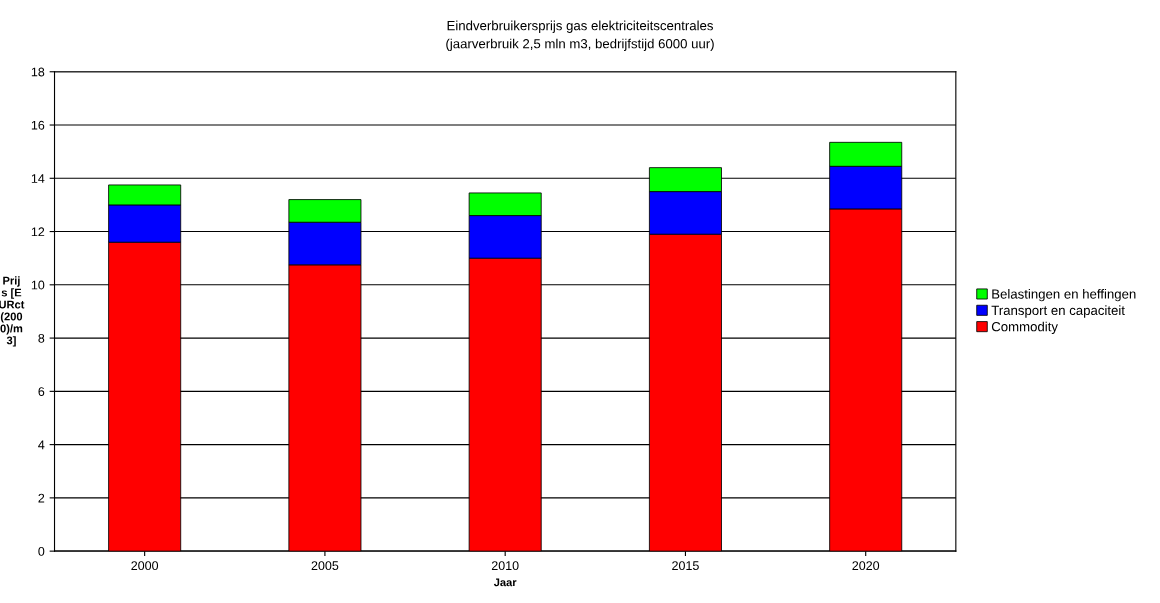 Image resolution: width=1160 pixels, height=603 pixels. What do you see at coordinates (1064, 295) in the screenshot?
I see `legend-label: Belastingen en heffingen` at bounding box center [1064, 295].